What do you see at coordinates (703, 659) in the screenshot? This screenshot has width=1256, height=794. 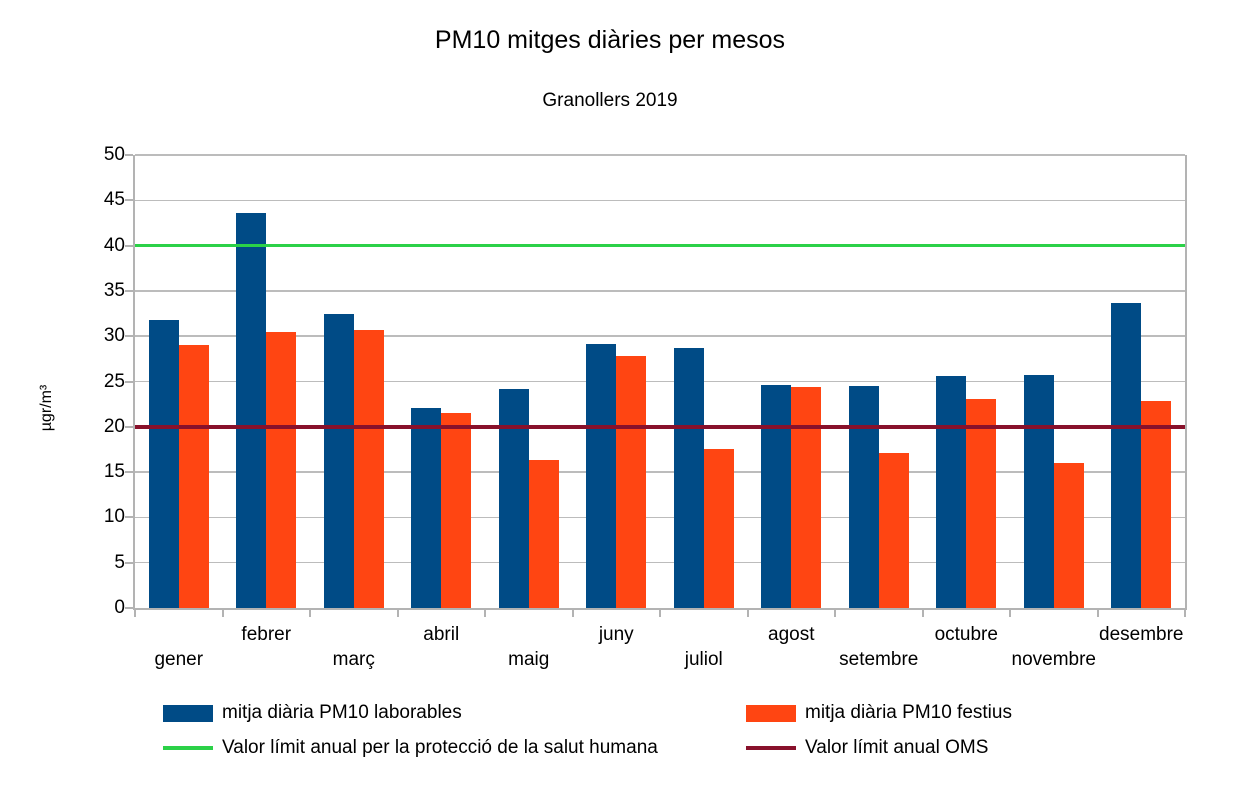 I see `x-axis-label-juliol: juliol` at bounding box center [703, 659].